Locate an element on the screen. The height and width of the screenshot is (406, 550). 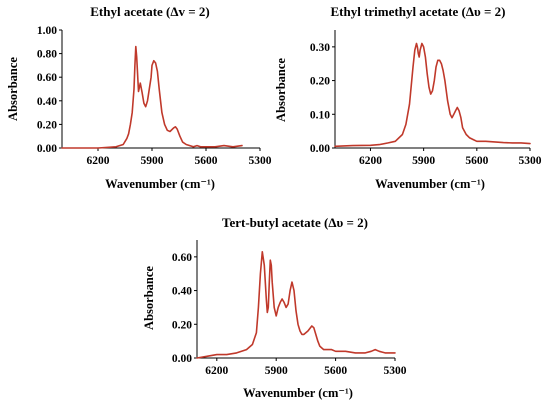
series-line-ethyl-acetate is located at coordinates (152, 97).